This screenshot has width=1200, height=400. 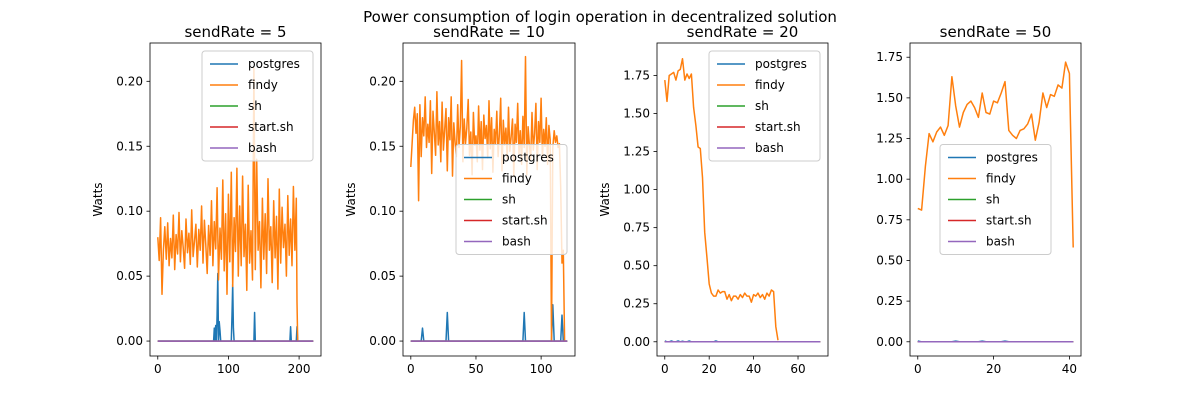 I want to click on subplot-title: sendRate = 5, so click(x=235, y=32).